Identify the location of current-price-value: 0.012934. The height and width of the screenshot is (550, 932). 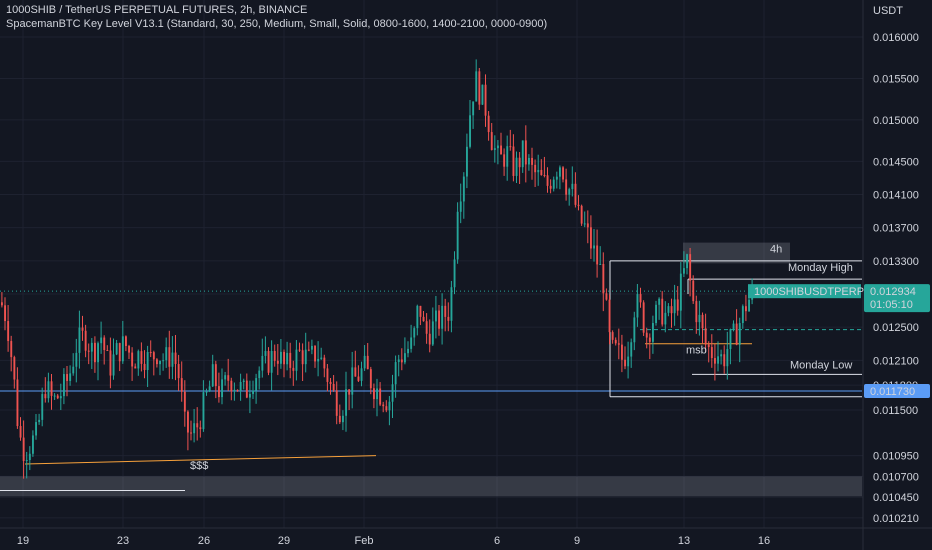
(893, 292).